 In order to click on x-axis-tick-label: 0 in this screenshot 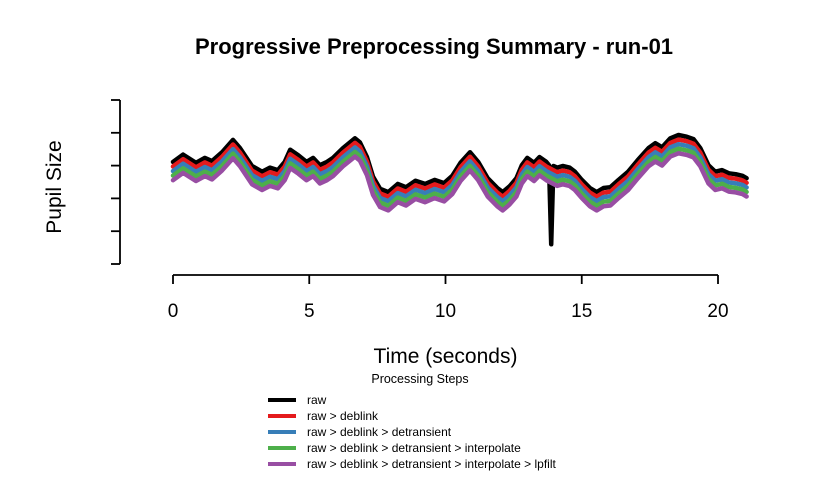, I will do `click(173, 311)`.